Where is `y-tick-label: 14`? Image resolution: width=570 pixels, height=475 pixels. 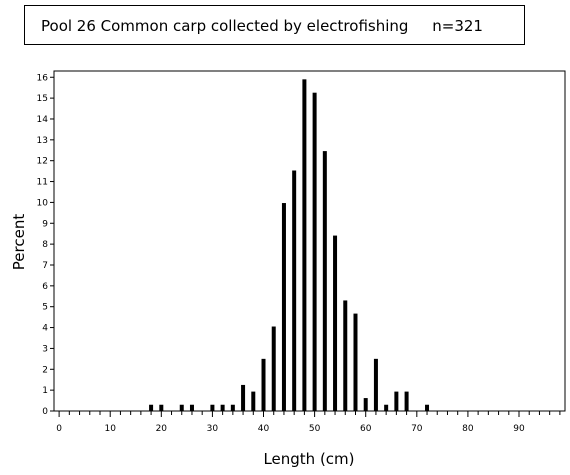
y-tick-label: 14 is located at coordinates (43, 120).